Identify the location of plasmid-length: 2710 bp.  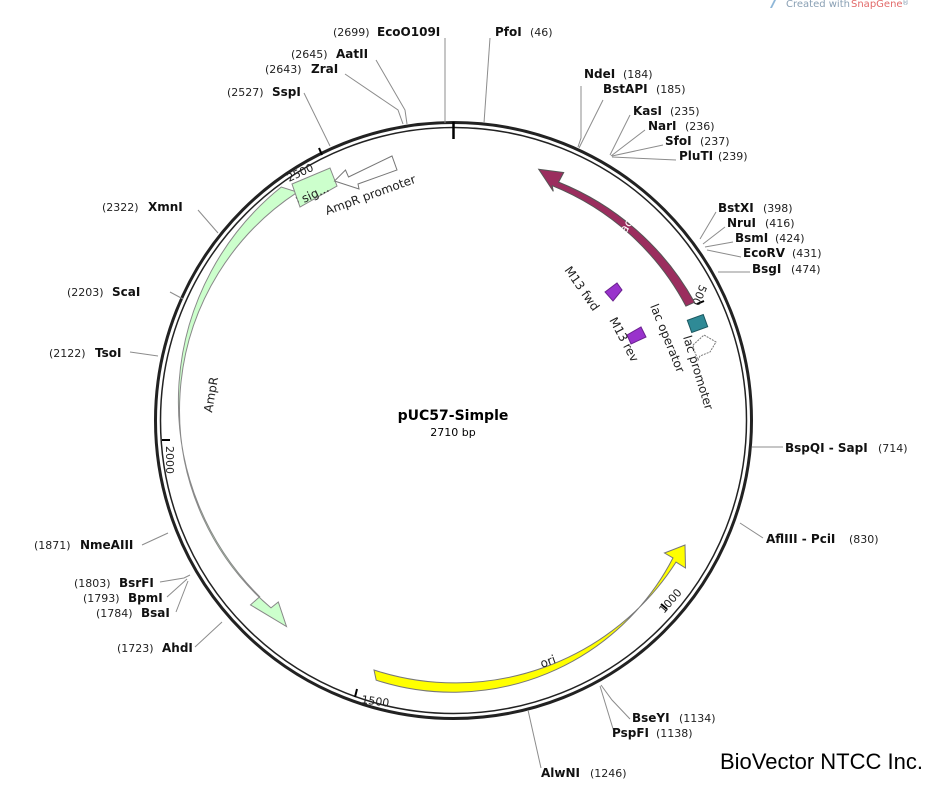
(452, 432).